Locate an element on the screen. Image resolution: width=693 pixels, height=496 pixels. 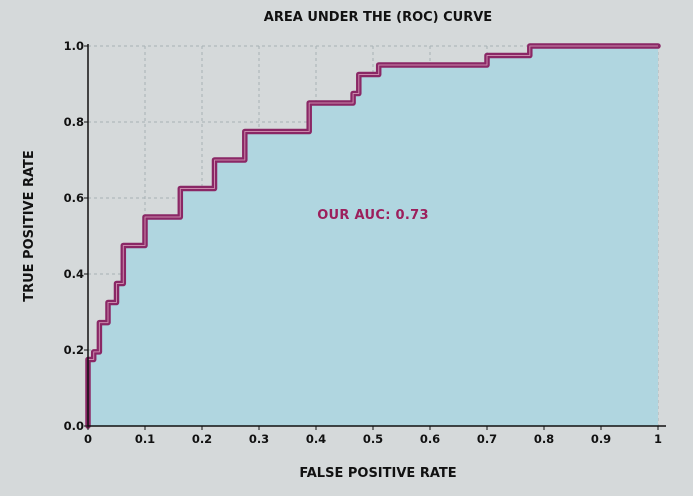
x-tick-label: 0.8 is located at coordinates (544, 439).